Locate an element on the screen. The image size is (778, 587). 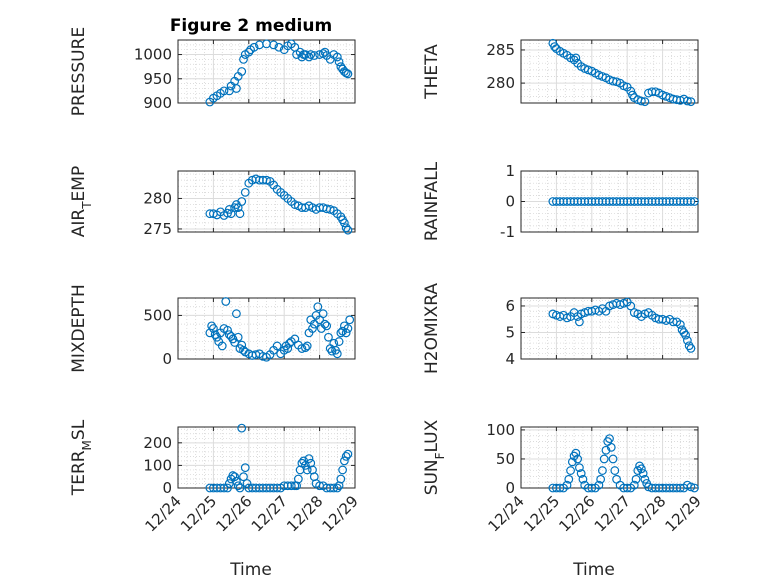
x-axis-label-left: Time is located at coordinates (250, 570).